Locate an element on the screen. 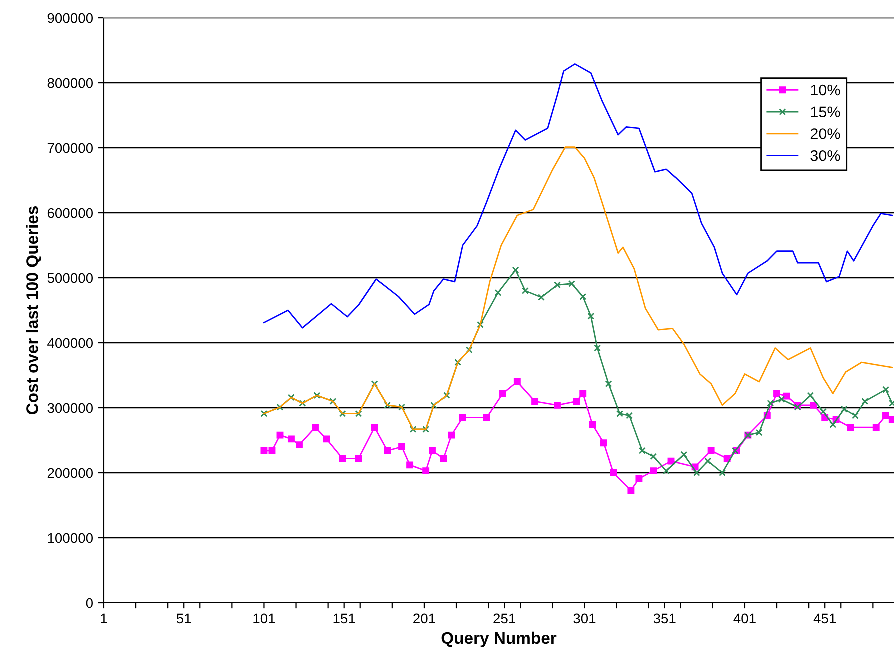 Image resolution: width=894 pixels, height=668 pixels. x-tick-label: 201 is located at coordinates (425, 619).